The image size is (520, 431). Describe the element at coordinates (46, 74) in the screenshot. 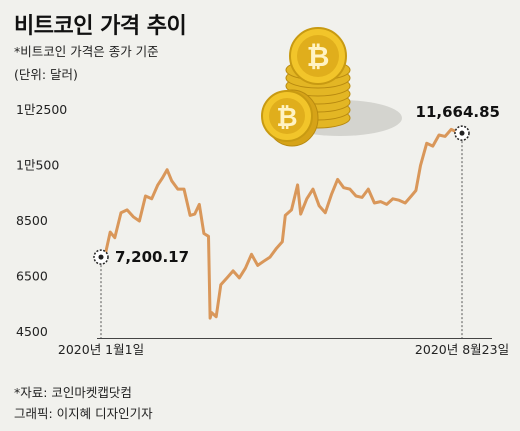

I see `unit-label: (단위: 달러)` at that location.